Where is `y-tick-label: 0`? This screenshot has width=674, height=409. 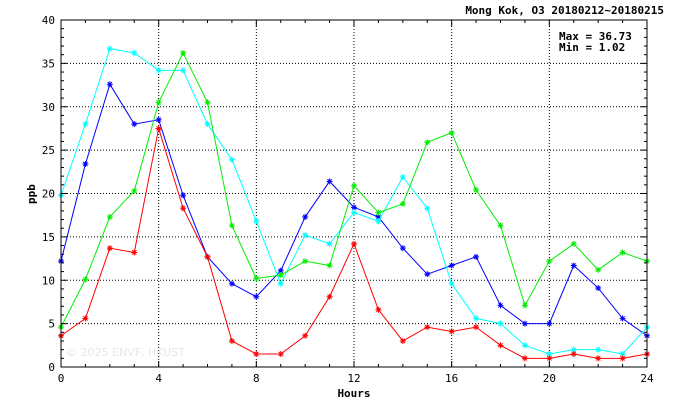
y-tick-label: 0 is located at coordinates (51, 367).